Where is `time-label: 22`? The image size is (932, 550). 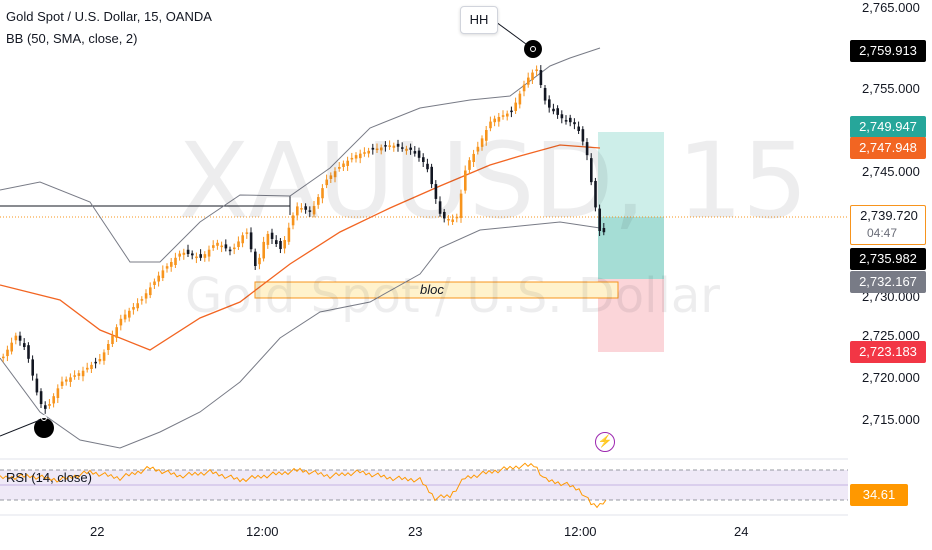
time-label: 22 is located at coordinates (97, 531).